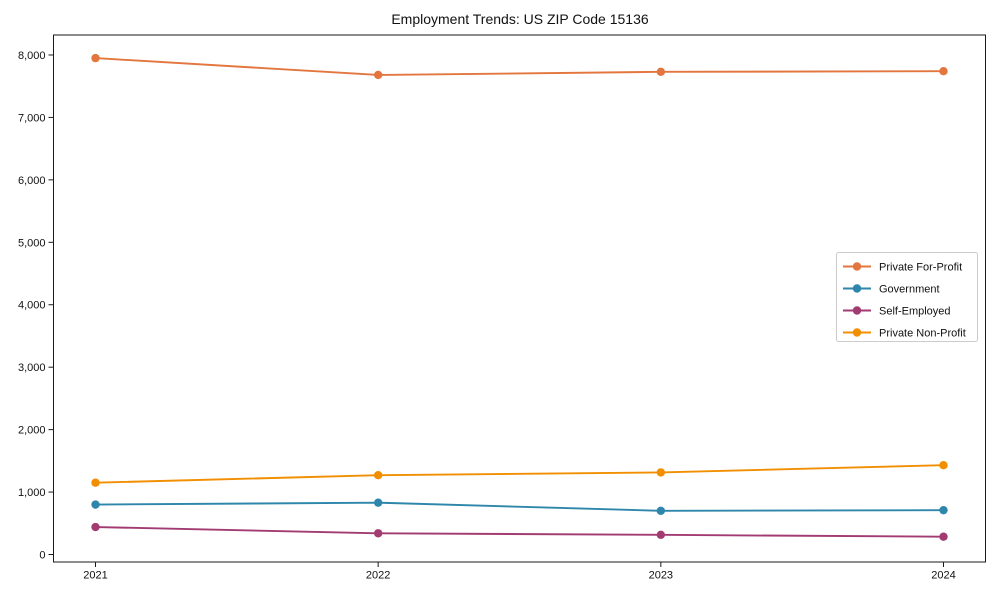  What do you see at coordinates (519, 532) in the screenshot?
I see `series-line-self-employed` at bounding box center [519, 532].